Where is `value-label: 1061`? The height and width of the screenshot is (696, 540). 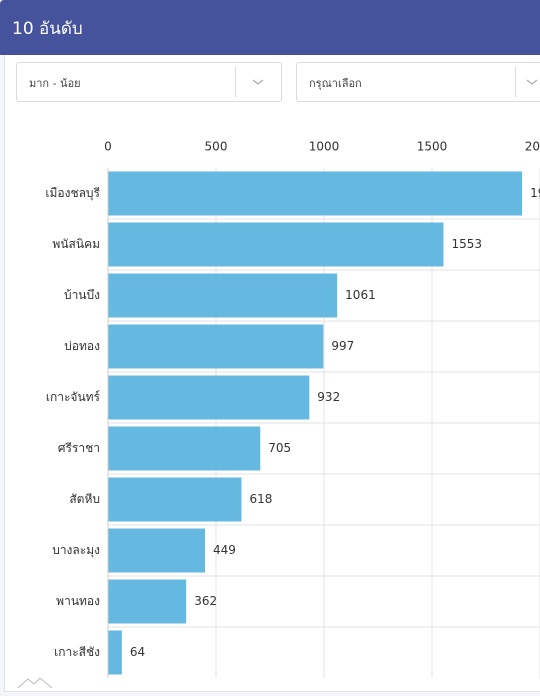
value-label: 1061 is located at coordinates (360, 295).